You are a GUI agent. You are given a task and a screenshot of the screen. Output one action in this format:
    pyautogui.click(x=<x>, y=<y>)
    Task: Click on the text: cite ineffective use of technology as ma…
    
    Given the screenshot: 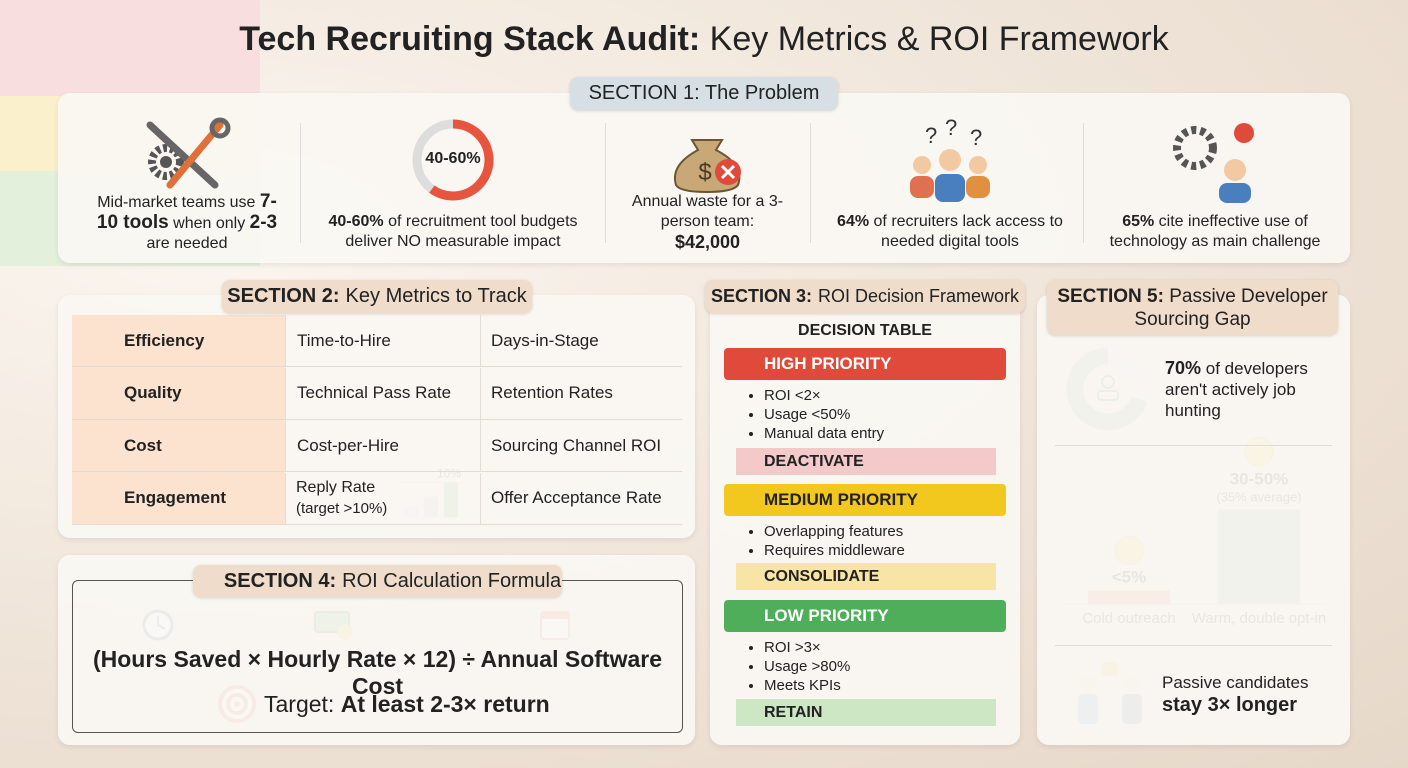 What is the action you would take?
    pyautogui.click(x=1215, y=231)
    